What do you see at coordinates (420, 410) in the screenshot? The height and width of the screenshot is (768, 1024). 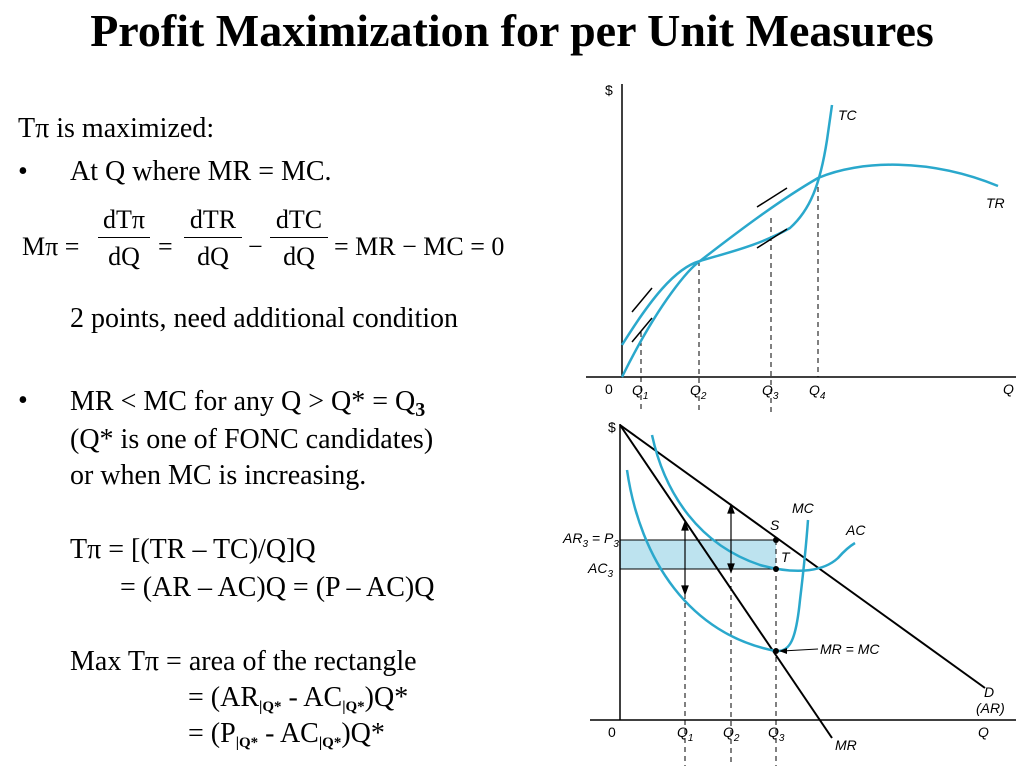 I see `bullet-2-sub: 3` at bounding box center [420, 410].